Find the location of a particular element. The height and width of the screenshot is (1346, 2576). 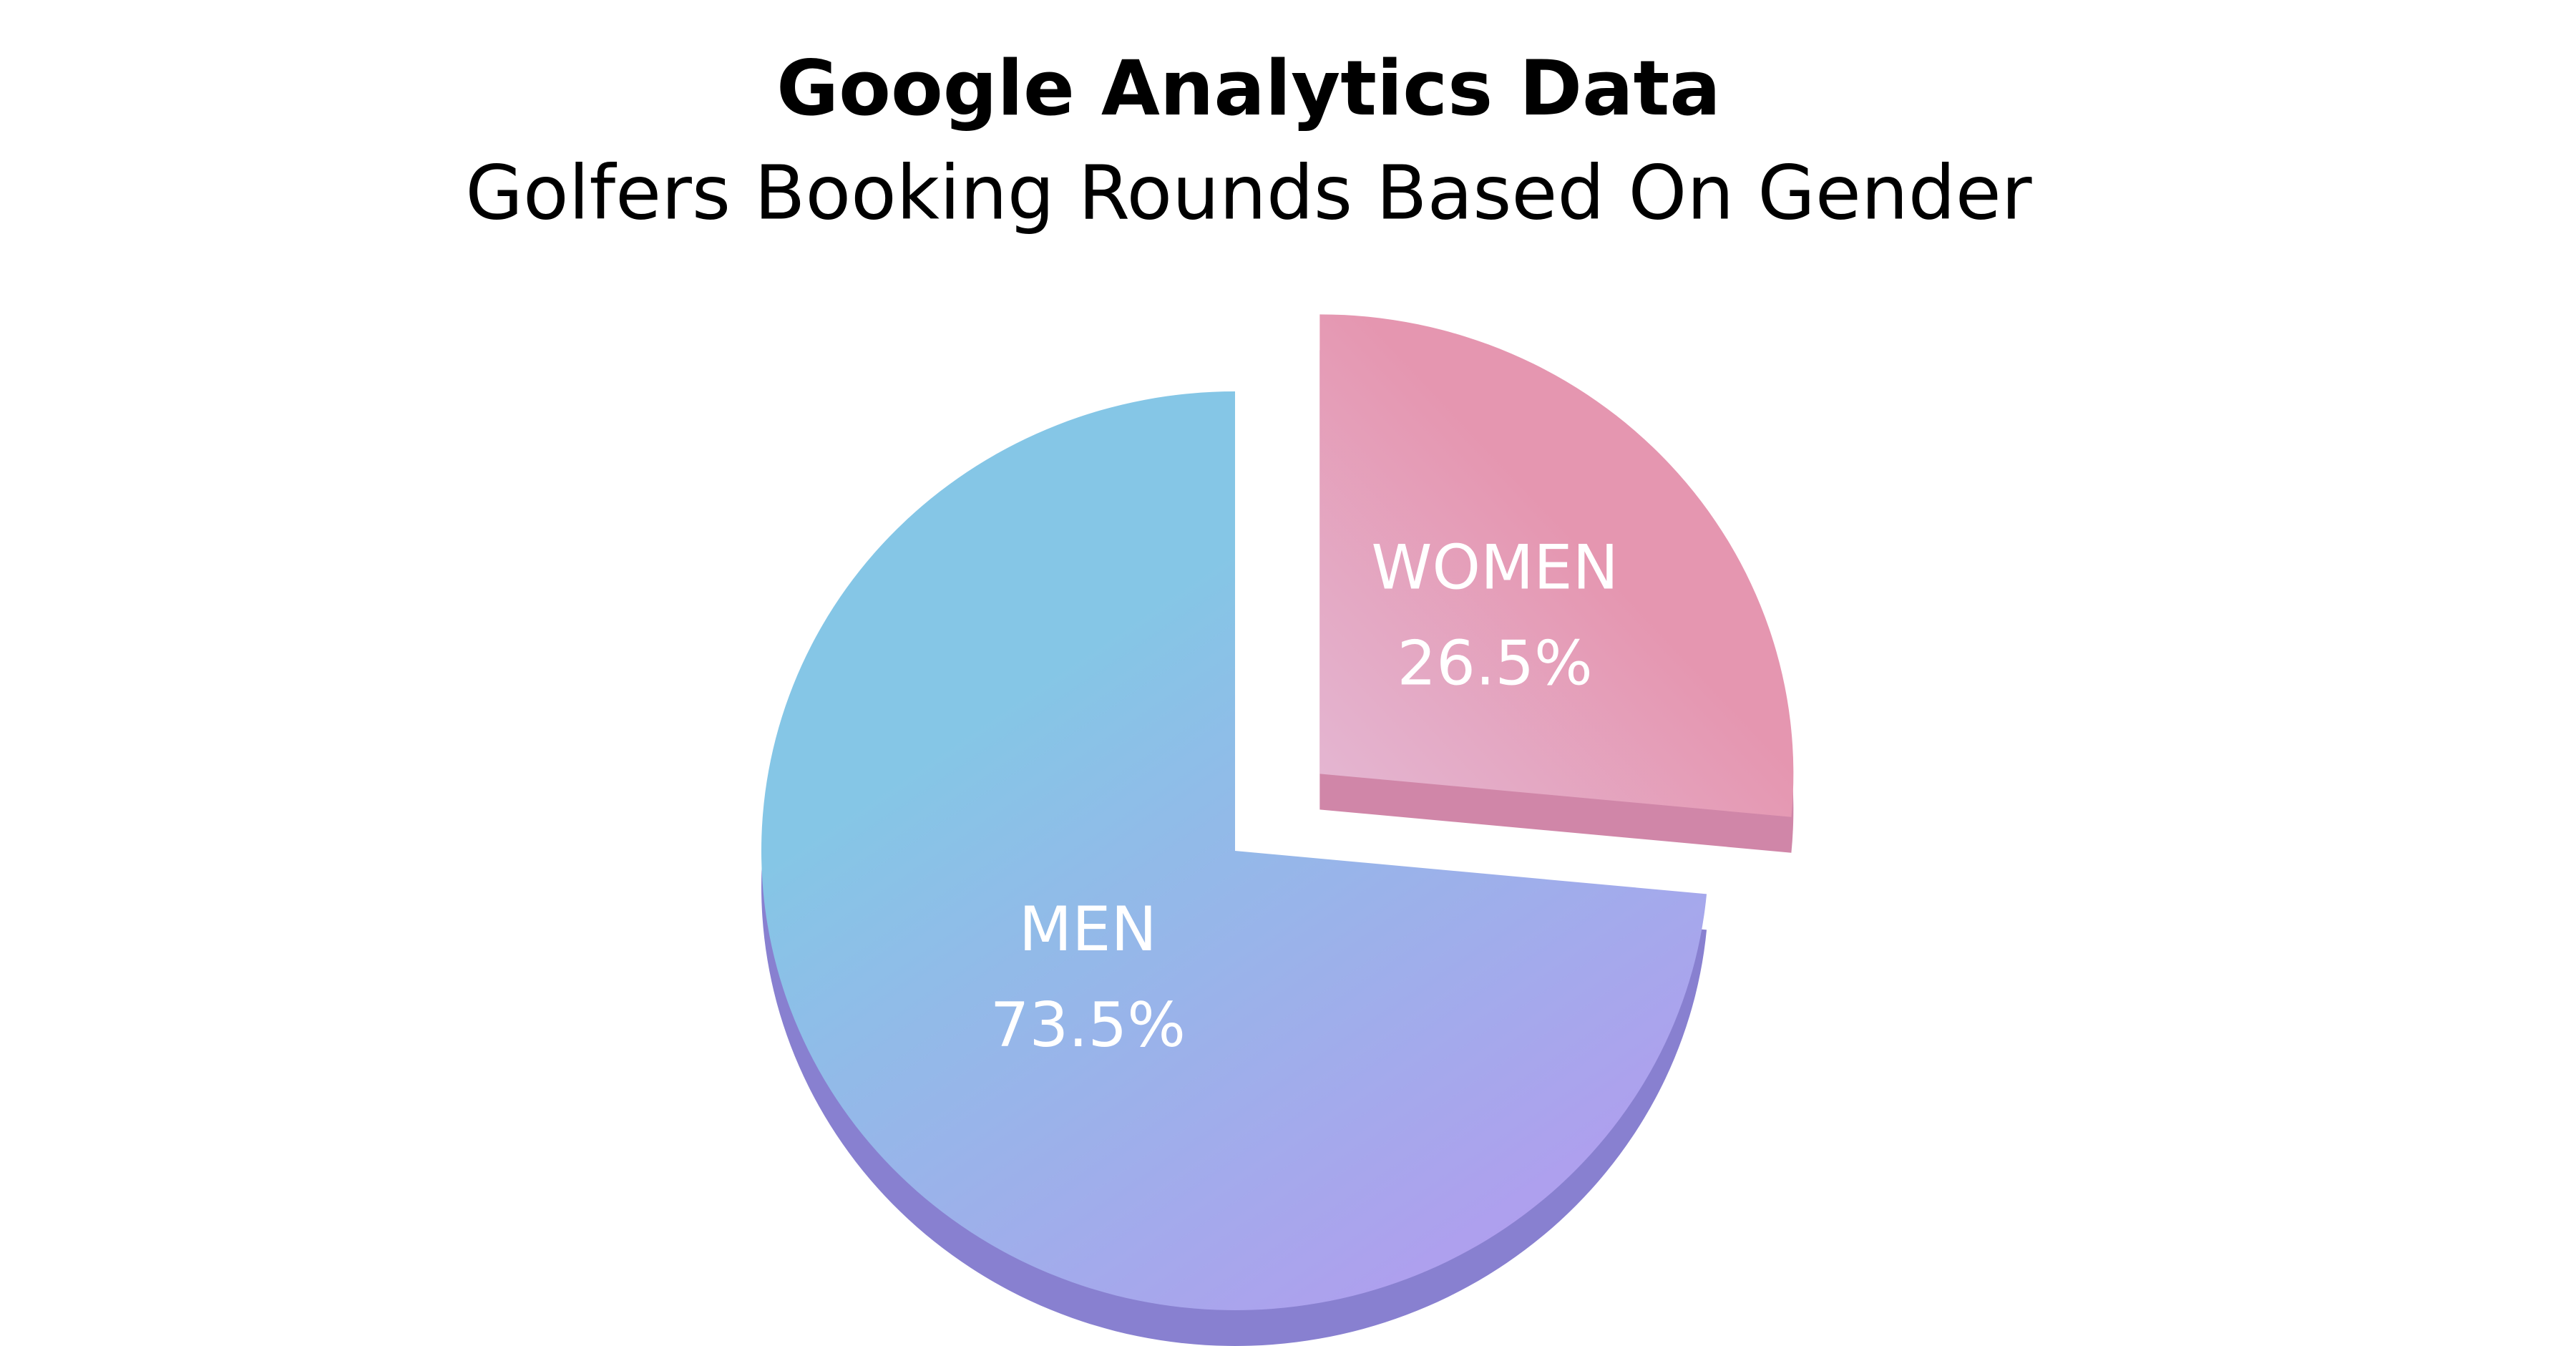

slice is located at coordinates (1556, 565).